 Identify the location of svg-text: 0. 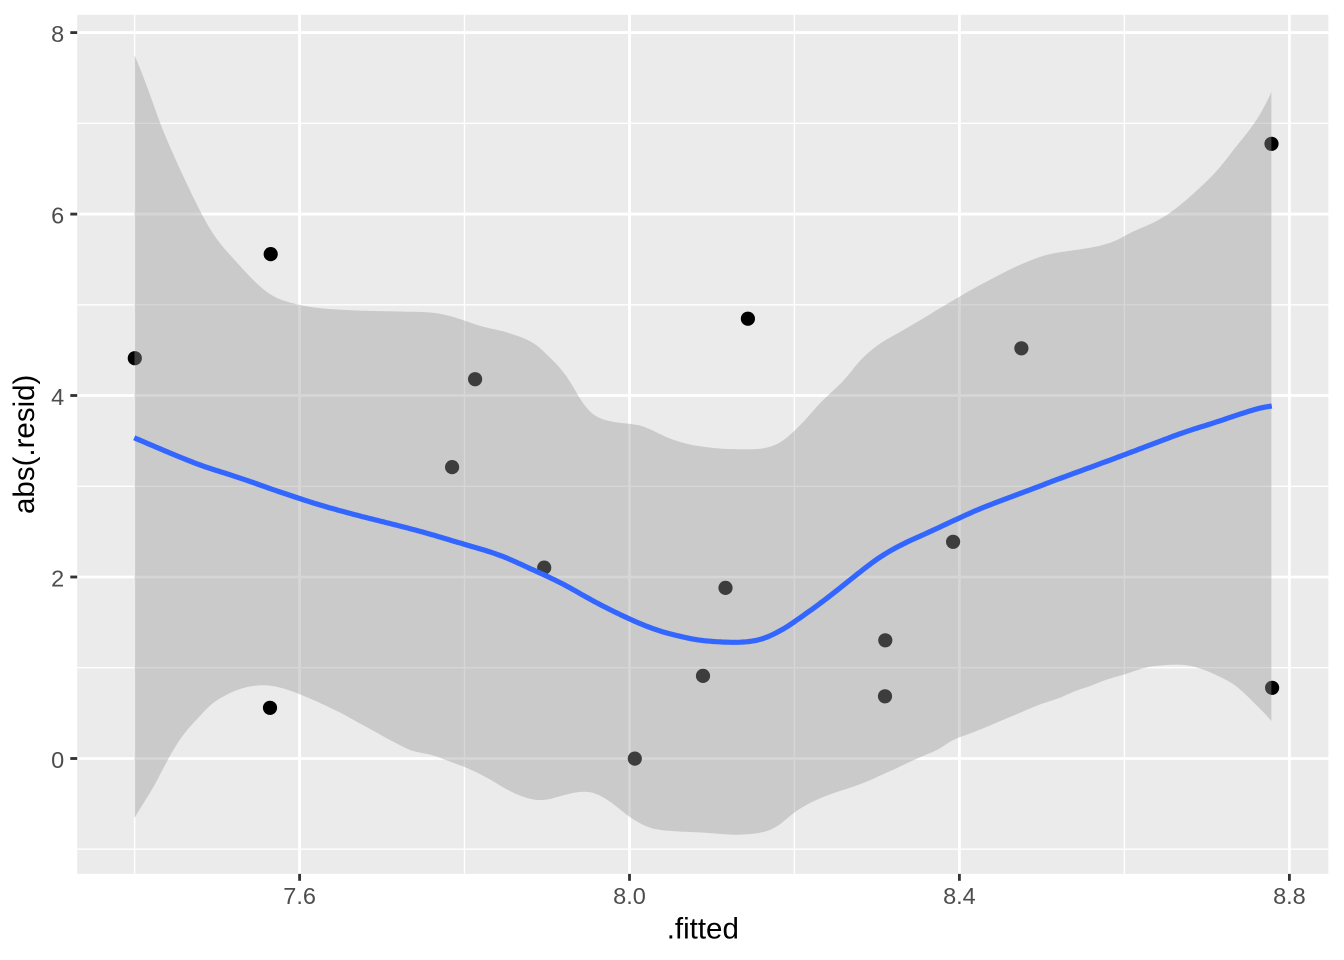
(57, 760).